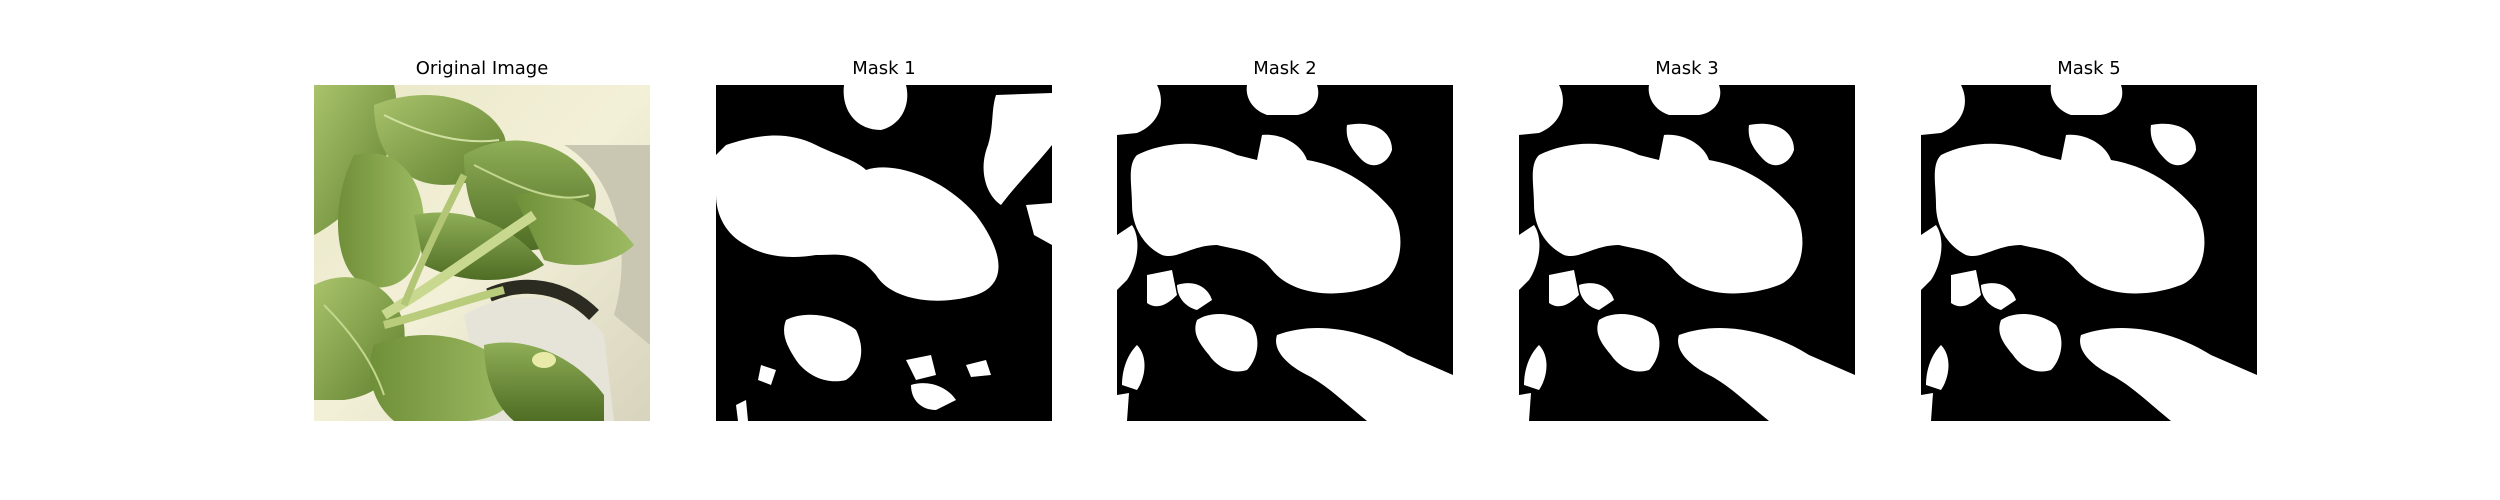 The height and width of the screenshot is (500, 2500). Describe the element at coordinates (884, 68) in the screenshot. I see `panel-title: Mask 1` at that location.